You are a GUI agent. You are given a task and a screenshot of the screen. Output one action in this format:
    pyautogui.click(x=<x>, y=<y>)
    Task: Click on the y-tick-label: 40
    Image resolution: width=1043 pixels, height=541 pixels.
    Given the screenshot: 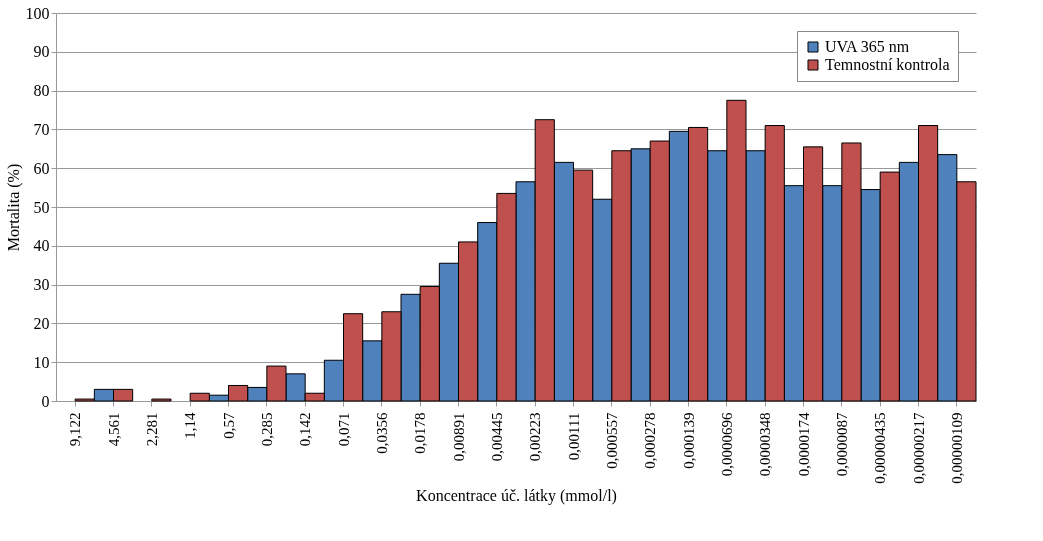 What is the action you would take?
    pyautogui.click(x=41, y=246)
    